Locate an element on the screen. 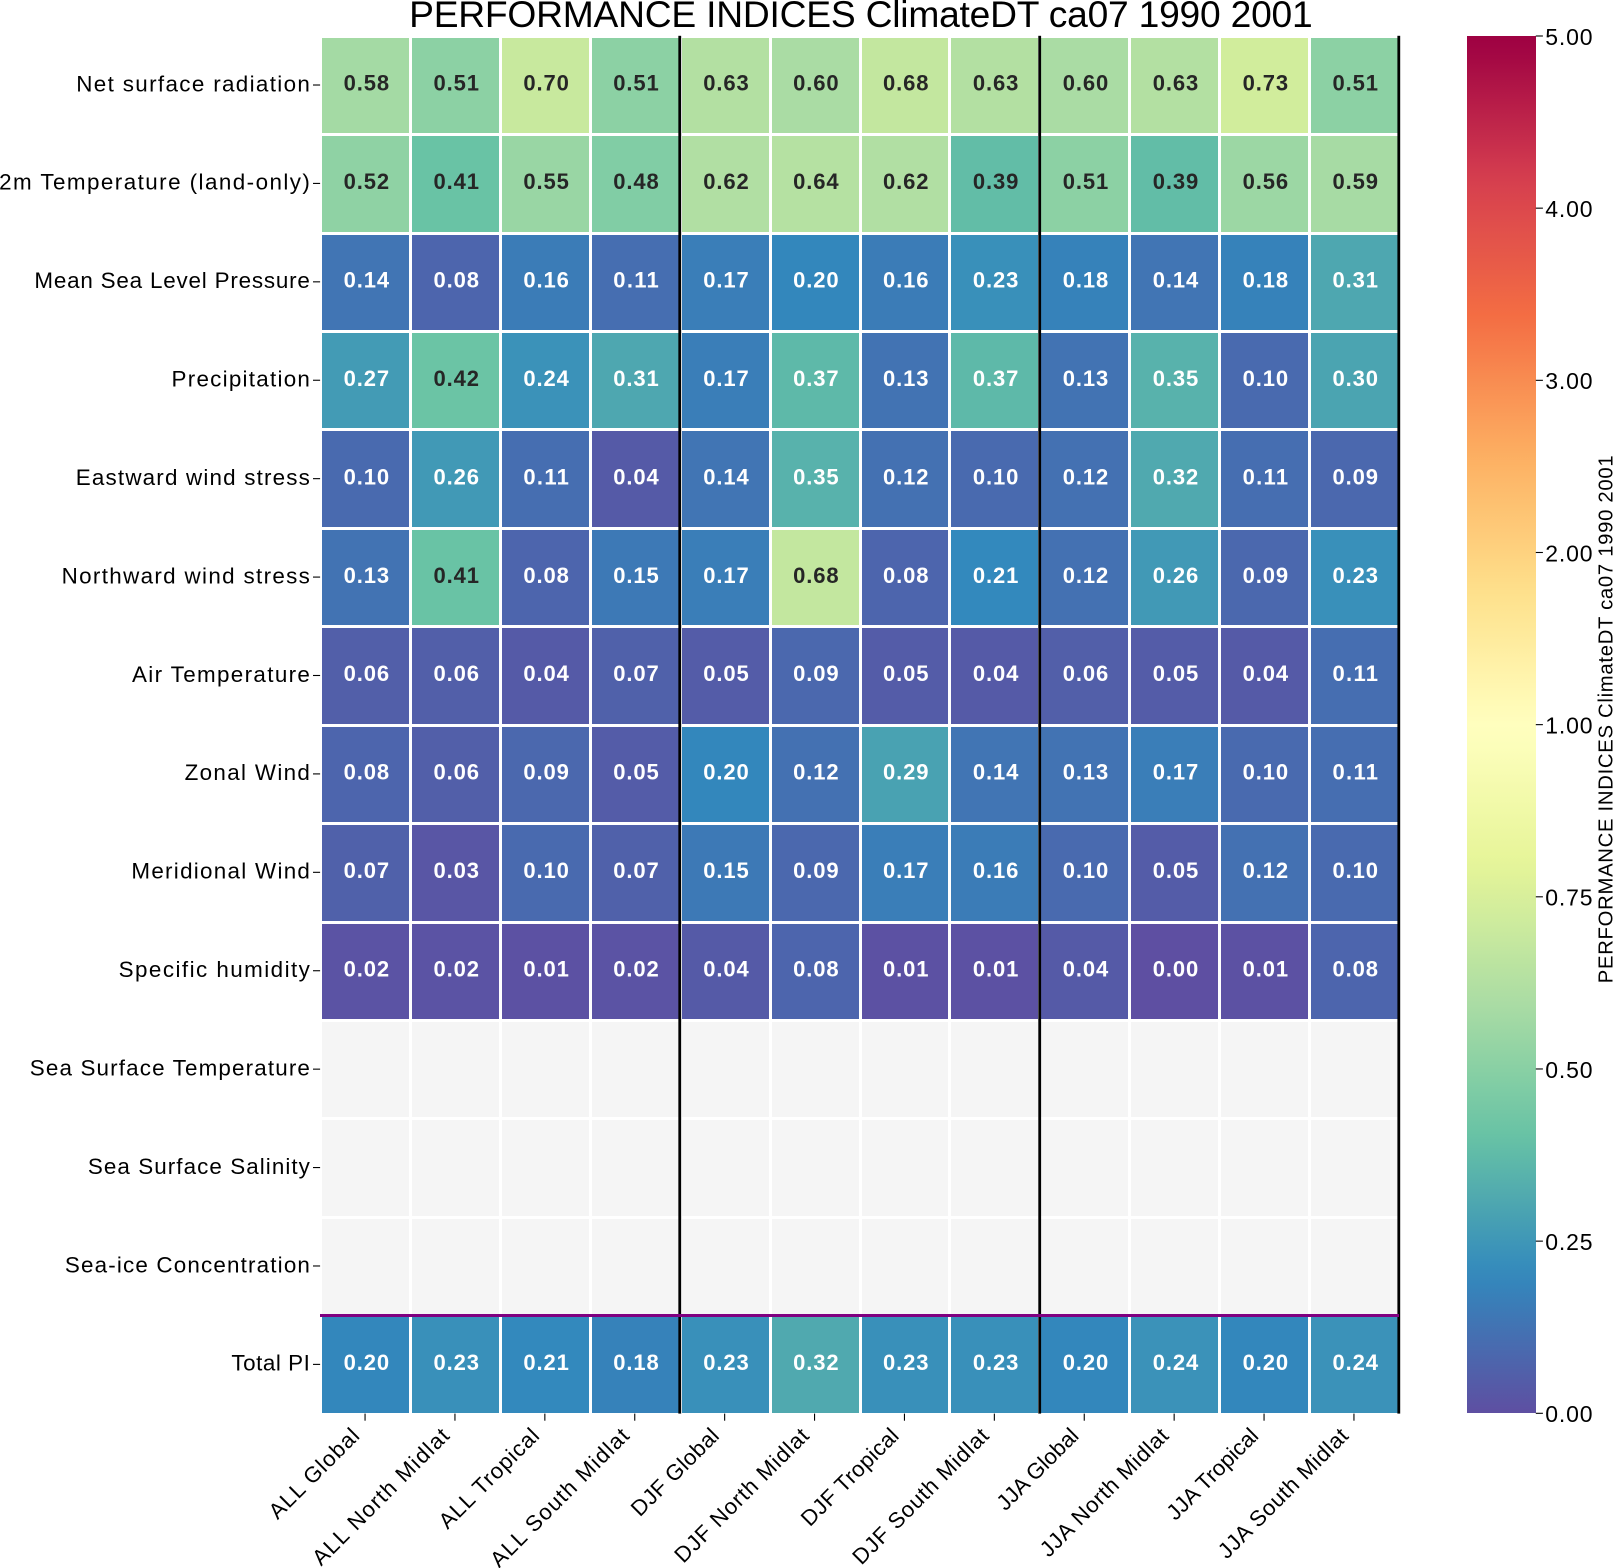 Image resolution: width=1614 pixels, height=1568 pixels. svg-text: 5.00 is located at coordinates (1568, 37).